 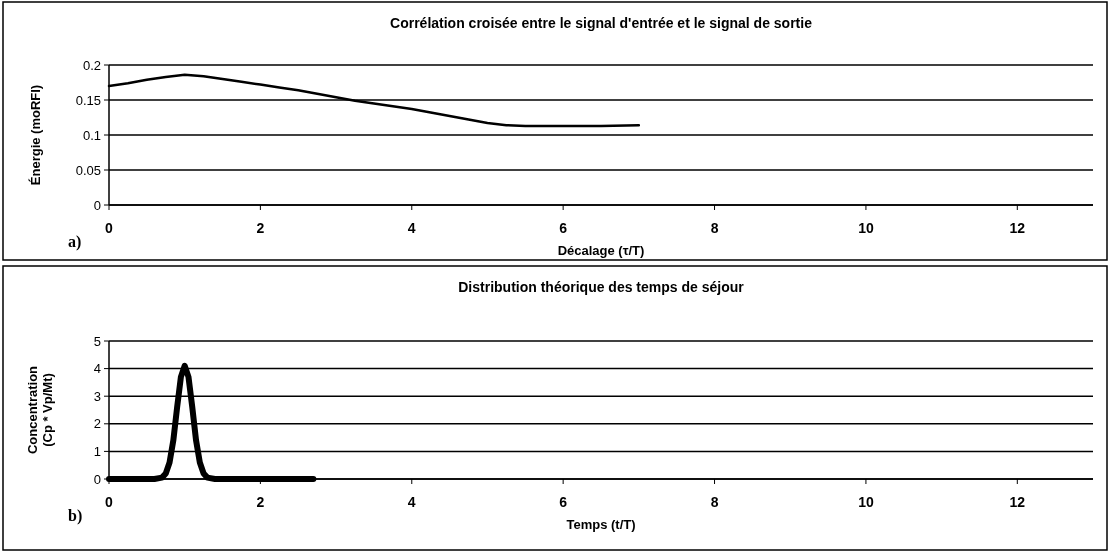 I want to click on text: b), so click(x=75, y=516).